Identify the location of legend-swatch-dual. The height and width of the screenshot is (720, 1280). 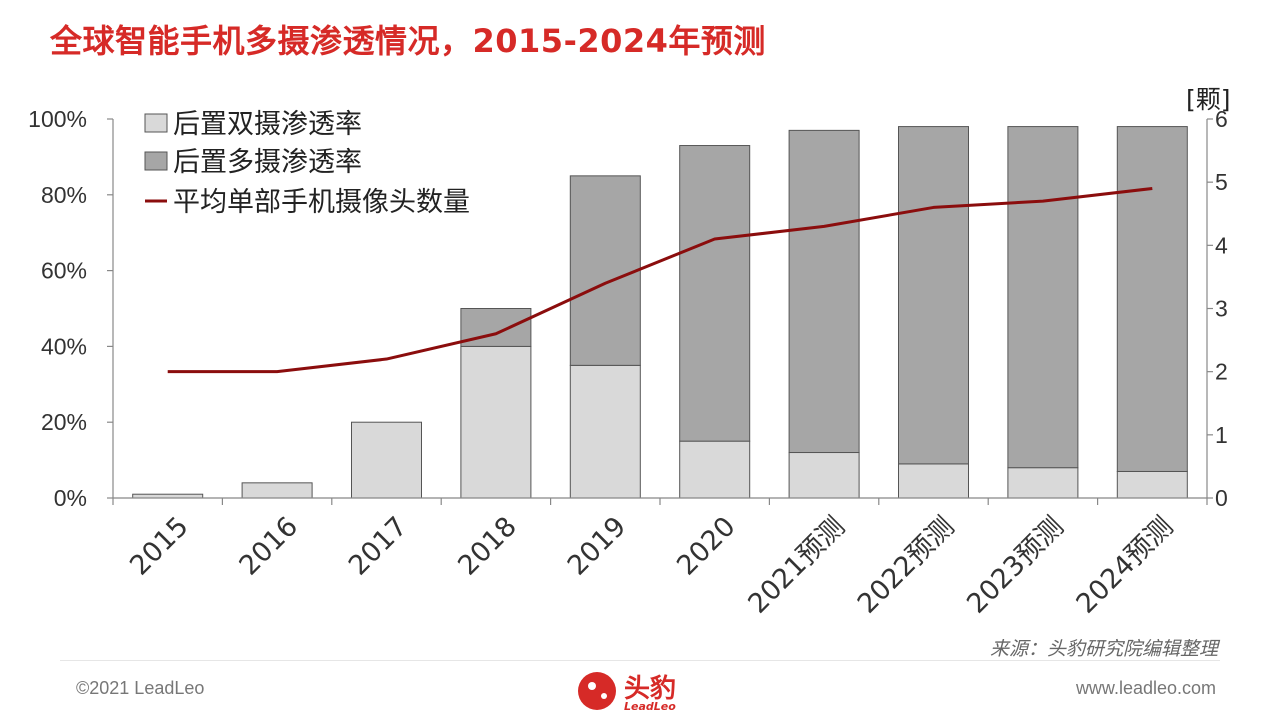
(156, 123).